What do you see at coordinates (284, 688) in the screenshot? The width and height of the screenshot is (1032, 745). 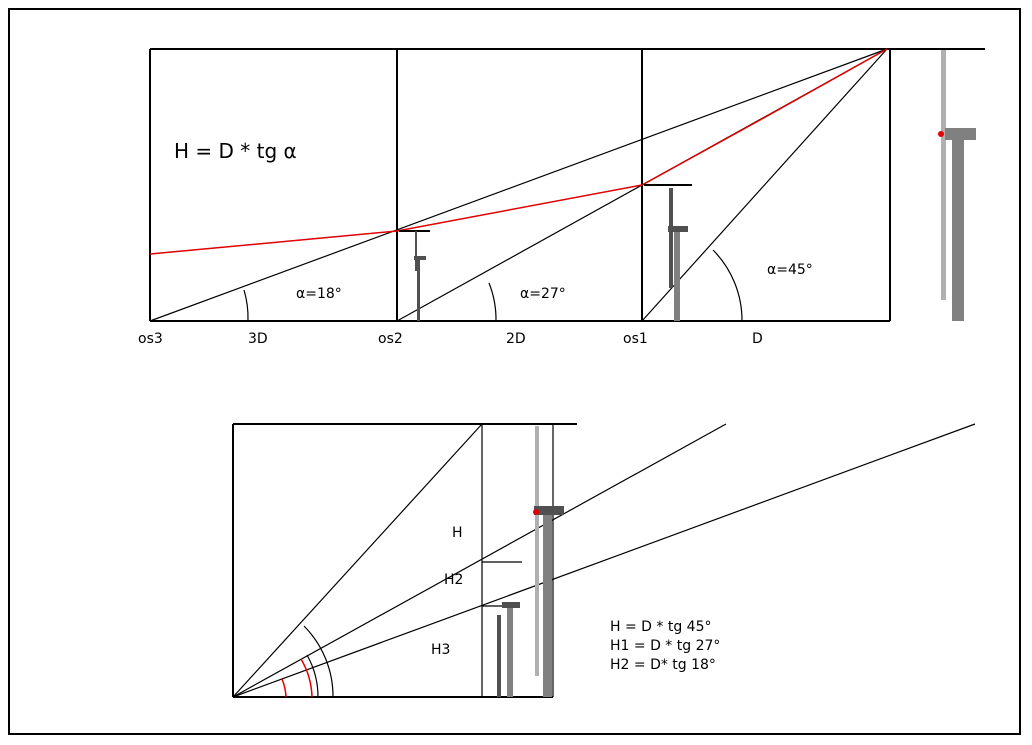 I see `bottom-arc-18-red` at bounding box center [284, 688].